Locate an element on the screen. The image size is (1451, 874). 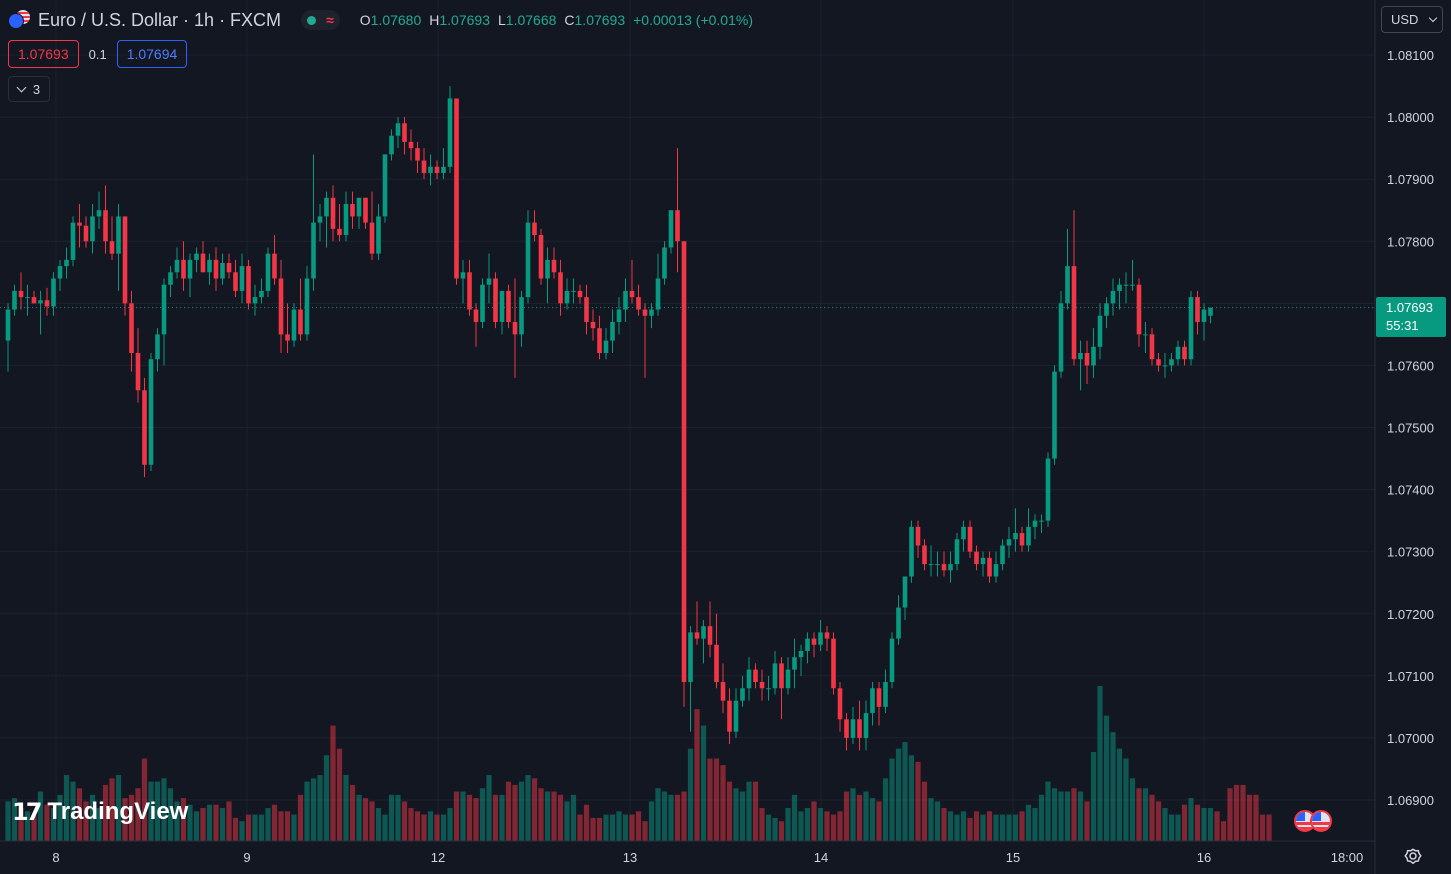
price-tick-label: 1.07100 is located at coordinates (1410, 676).